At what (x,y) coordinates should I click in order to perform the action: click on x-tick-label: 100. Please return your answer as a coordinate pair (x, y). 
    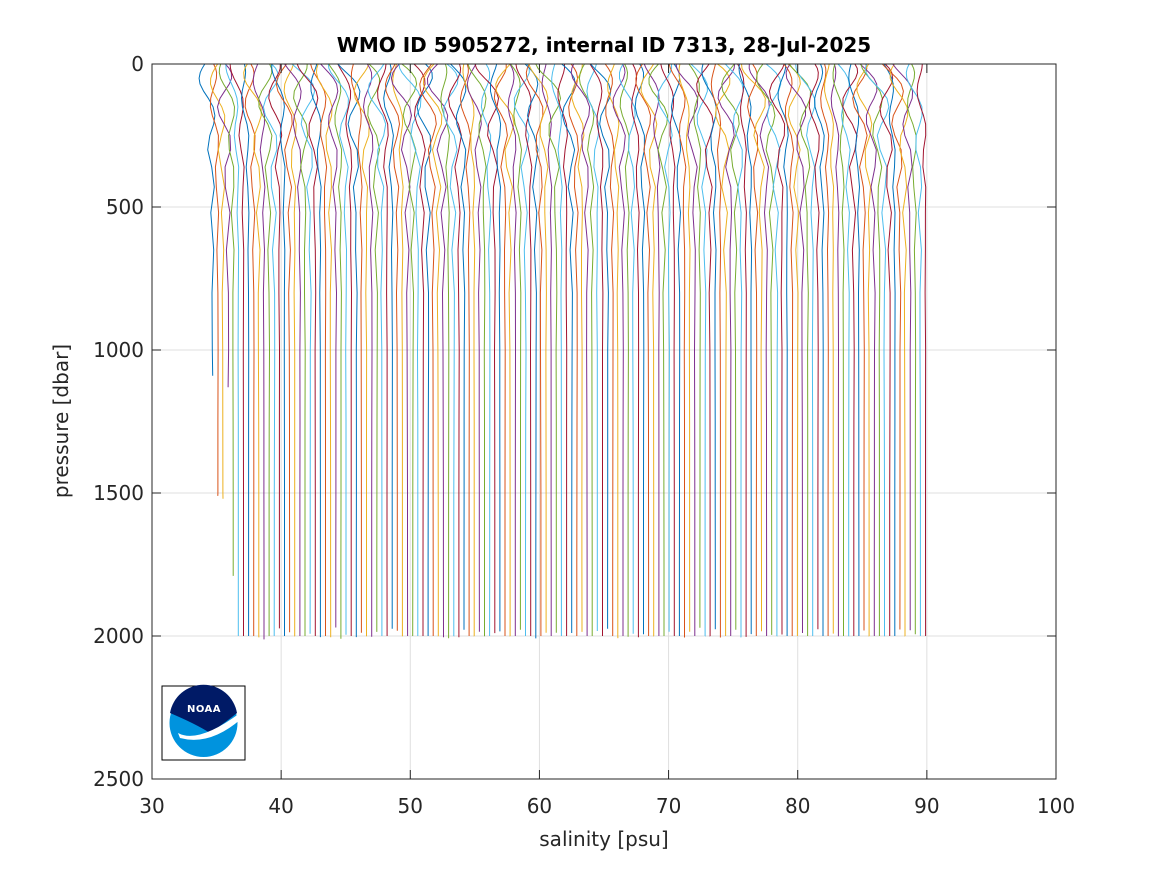
    Looking at the image, I should click on (1056, 806).